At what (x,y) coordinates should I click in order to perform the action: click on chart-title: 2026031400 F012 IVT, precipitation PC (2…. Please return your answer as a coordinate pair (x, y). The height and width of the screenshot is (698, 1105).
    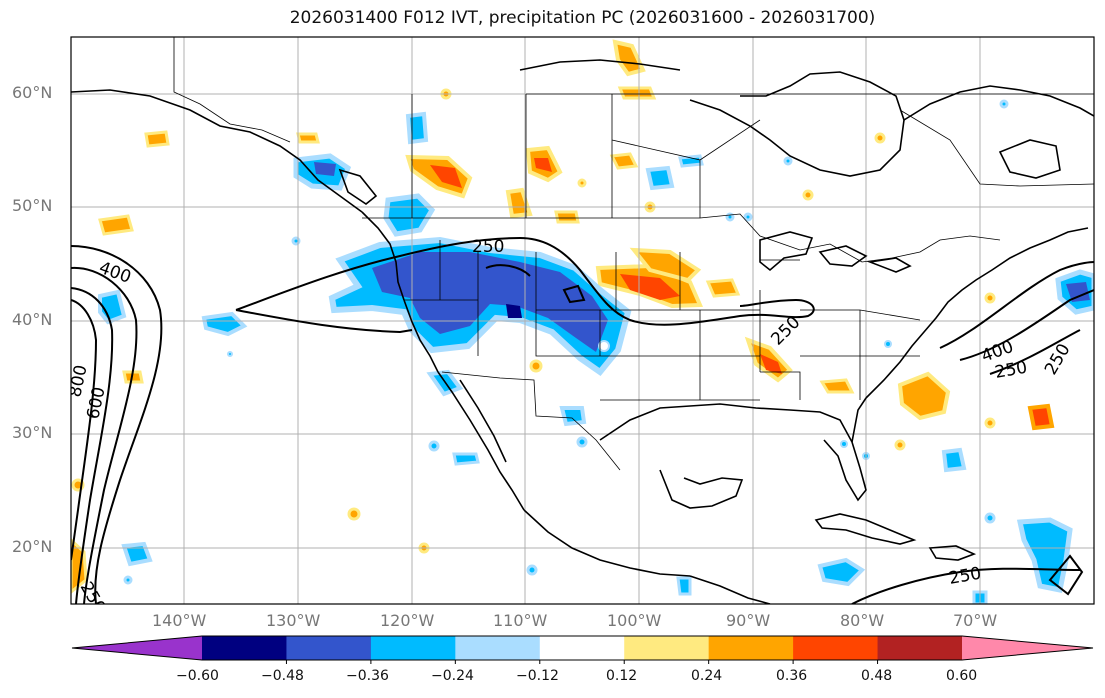
    Looking at the image, I should click on (582, 18).